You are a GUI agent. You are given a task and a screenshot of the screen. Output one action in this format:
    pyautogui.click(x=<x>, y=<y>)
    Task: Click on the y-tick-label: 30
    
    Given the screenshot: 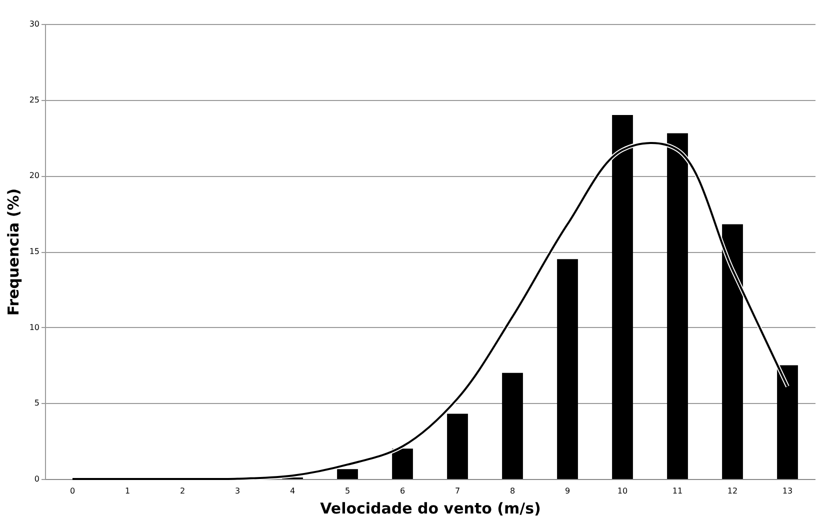 What is the action you would take?
    pyautogui.click(x=34, y=24)
    